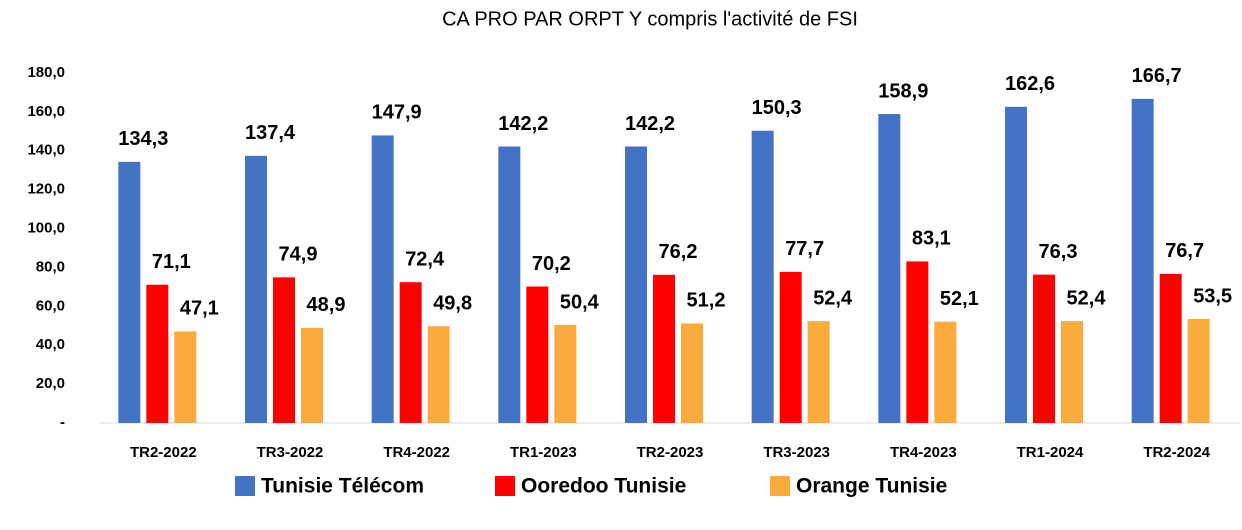 This screenshot has width=1242, height=530. I want to click on value-label: 47,1, so click(199, 309).